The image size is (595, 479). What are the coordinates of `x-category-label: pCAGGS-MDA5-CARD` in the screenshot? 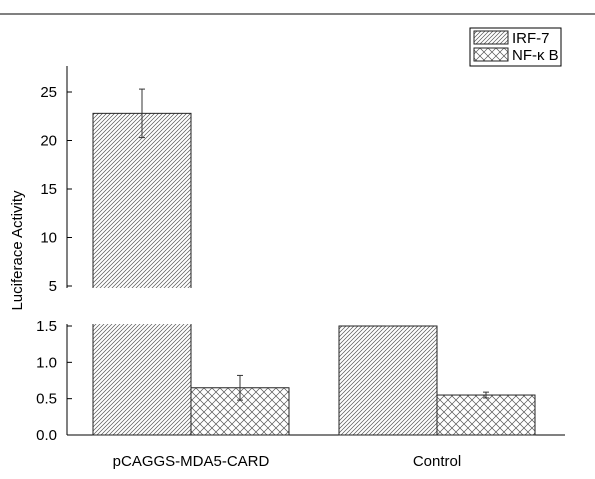 It's located at (191, 461).